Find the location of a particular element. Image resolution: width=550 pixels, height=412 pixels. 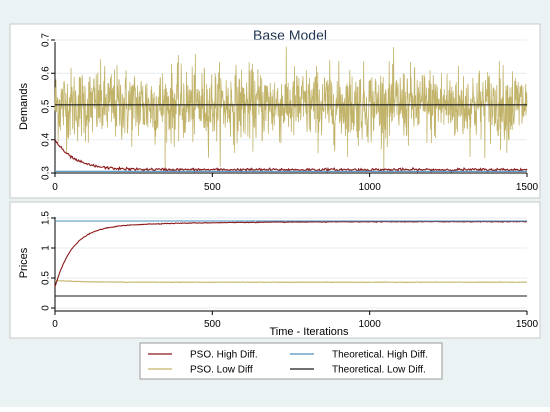

legend-label: Theoretical. High Diff. is located at coordinates (380, 355).